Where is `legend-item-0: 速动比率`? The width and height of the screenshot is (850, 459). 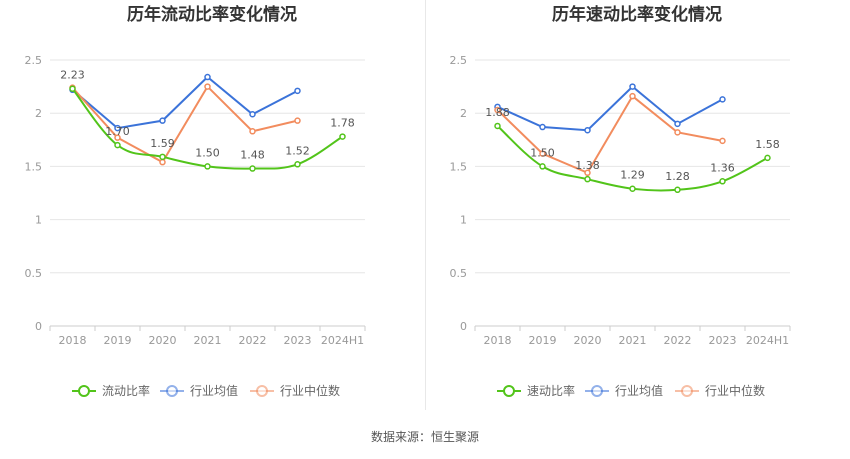 legend-item-0: 速动比率 is located at coordinates (536, 390).